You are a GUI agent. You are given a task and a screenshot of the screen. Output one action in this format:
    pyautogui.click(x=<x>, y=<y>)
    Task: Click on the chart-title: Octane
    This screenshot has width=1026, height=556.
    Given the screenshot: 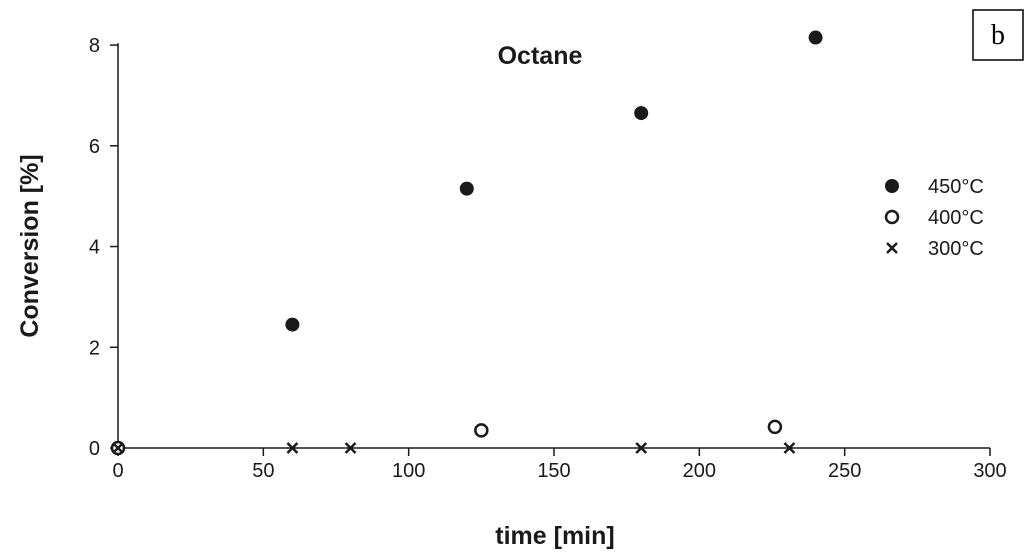 What is the action you would take?
    pyautogui.click(x=540, y=56)
    